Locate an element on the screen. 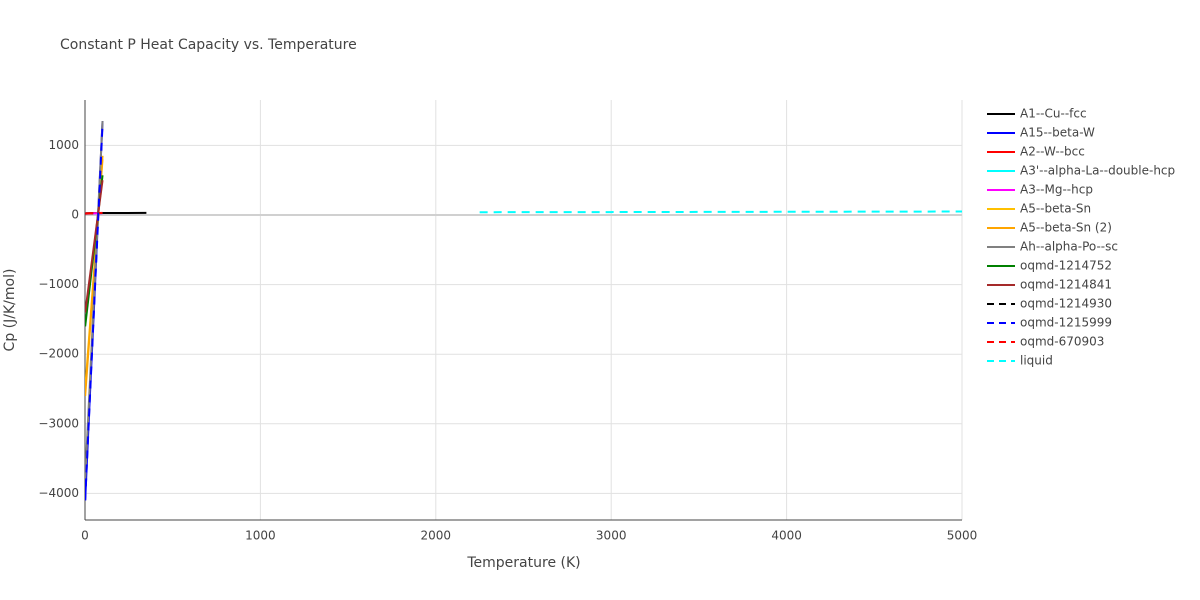 Image resolution: width=1200 pixels, height=600 pixels. legend-label: A2--W--bcc is located at coordinates (1052, 152).